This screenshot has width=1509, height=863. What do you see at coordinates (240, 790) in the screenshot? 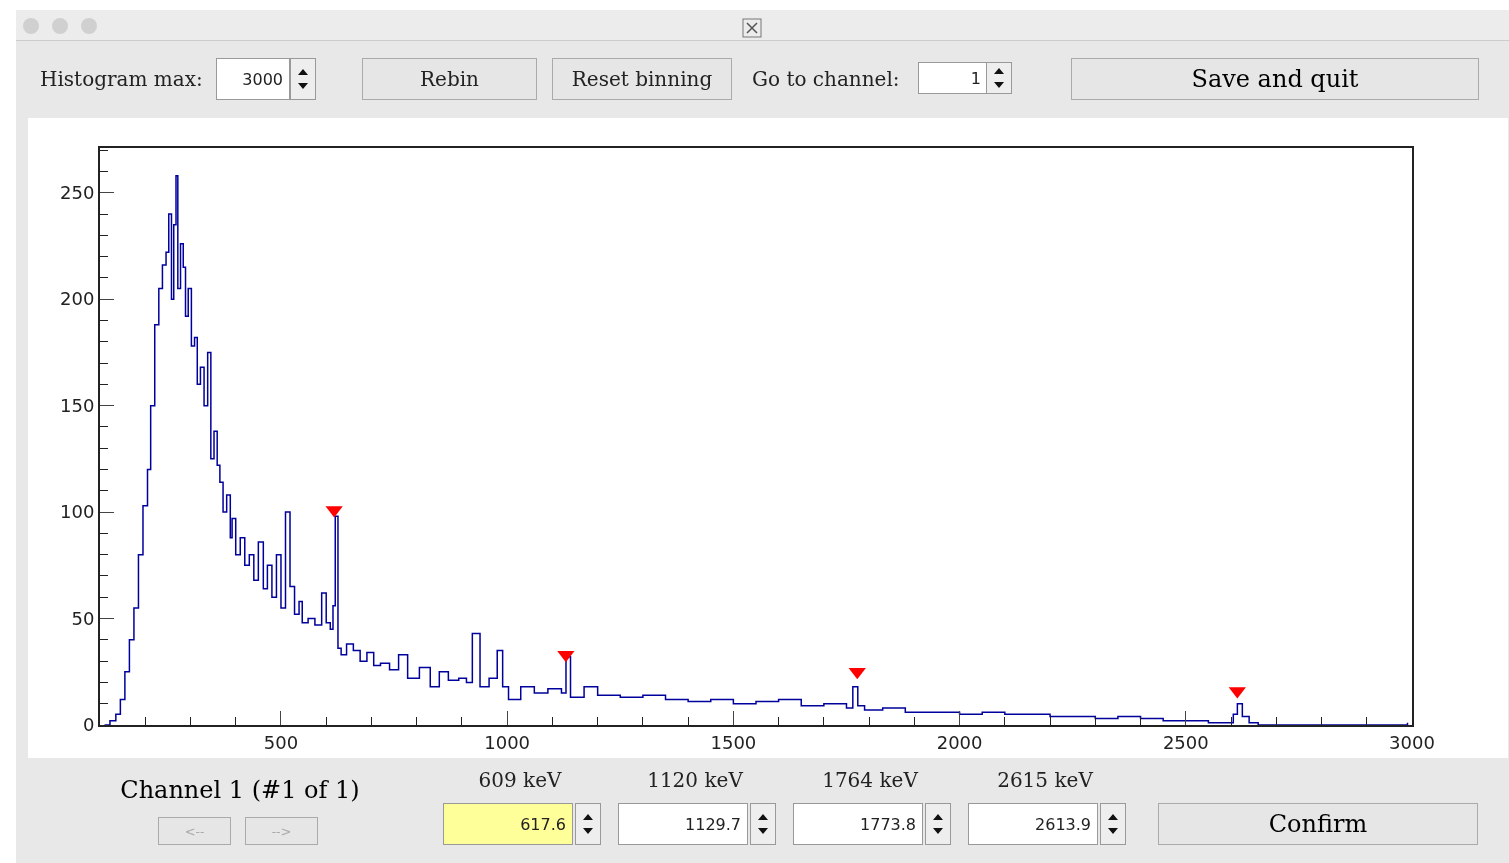
I see `text: Channel 1 (#1 of 1)` at bounding box center [240, 790].